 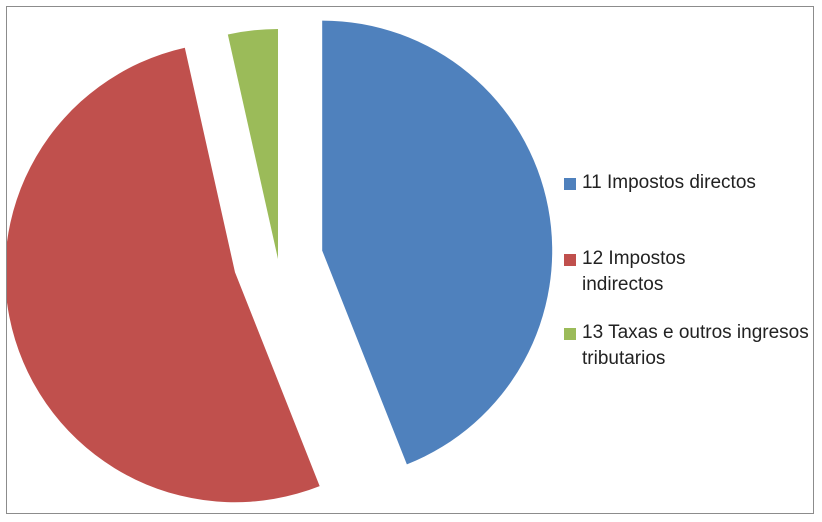 What do you see at coordinates (669, 182) in the screenshot?
I see `legend-label-impostos-directos: 11 Impostos directos` at bounding box center [669, 182].